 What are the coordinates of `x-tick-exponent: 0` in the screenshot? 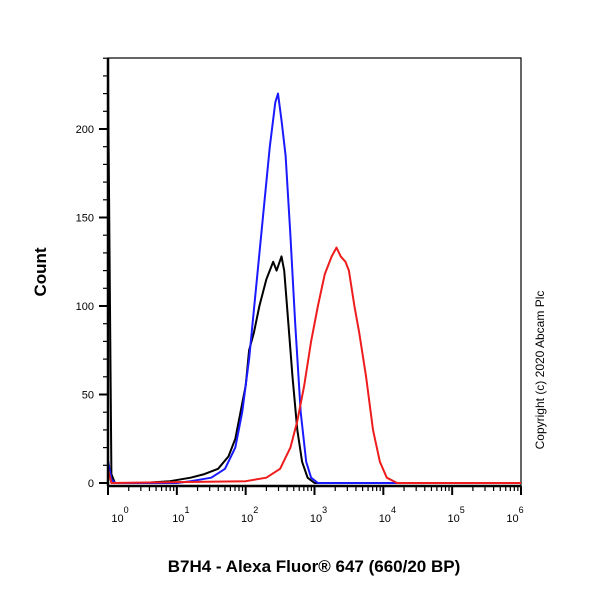 It's located at (126, 510).